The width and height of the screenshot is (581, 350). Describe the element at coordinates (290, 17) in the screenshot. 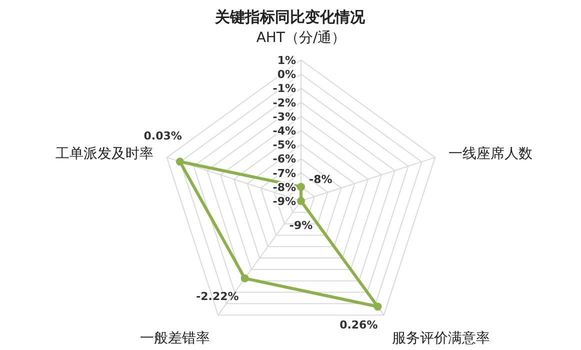

I see `chart-title: 关键指标同比变化情况` at that location.